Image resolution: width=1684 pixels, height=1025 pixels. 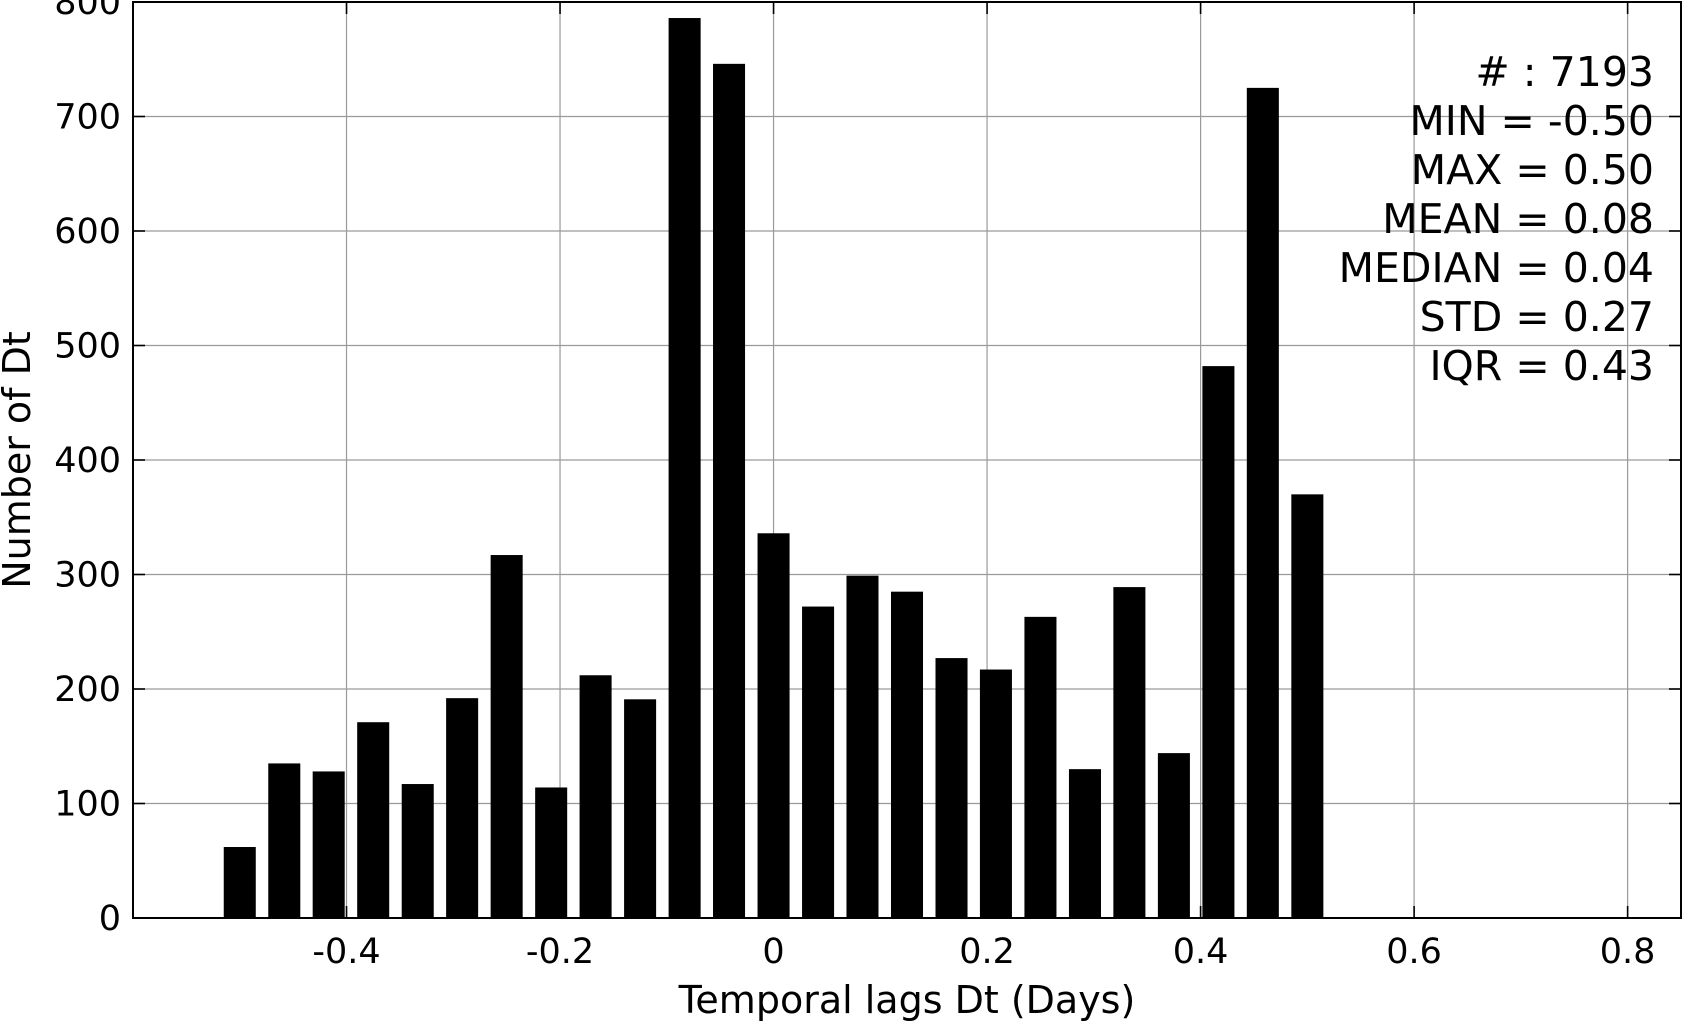 What do you see at coordinates (87, 461) in the screenshot?
I see `y-tick-label: 400` at bounding box center [87, 461].